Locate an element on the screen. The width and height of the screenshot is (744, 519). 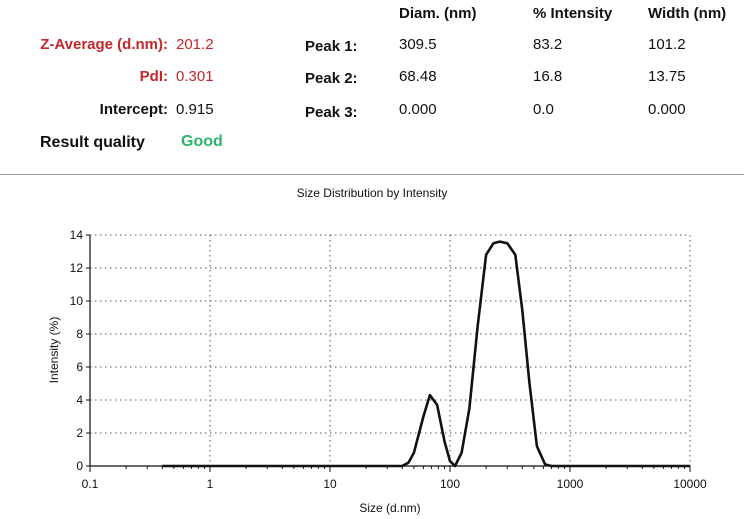
y-tick-label: 8 is located at coordinates (79, 334).